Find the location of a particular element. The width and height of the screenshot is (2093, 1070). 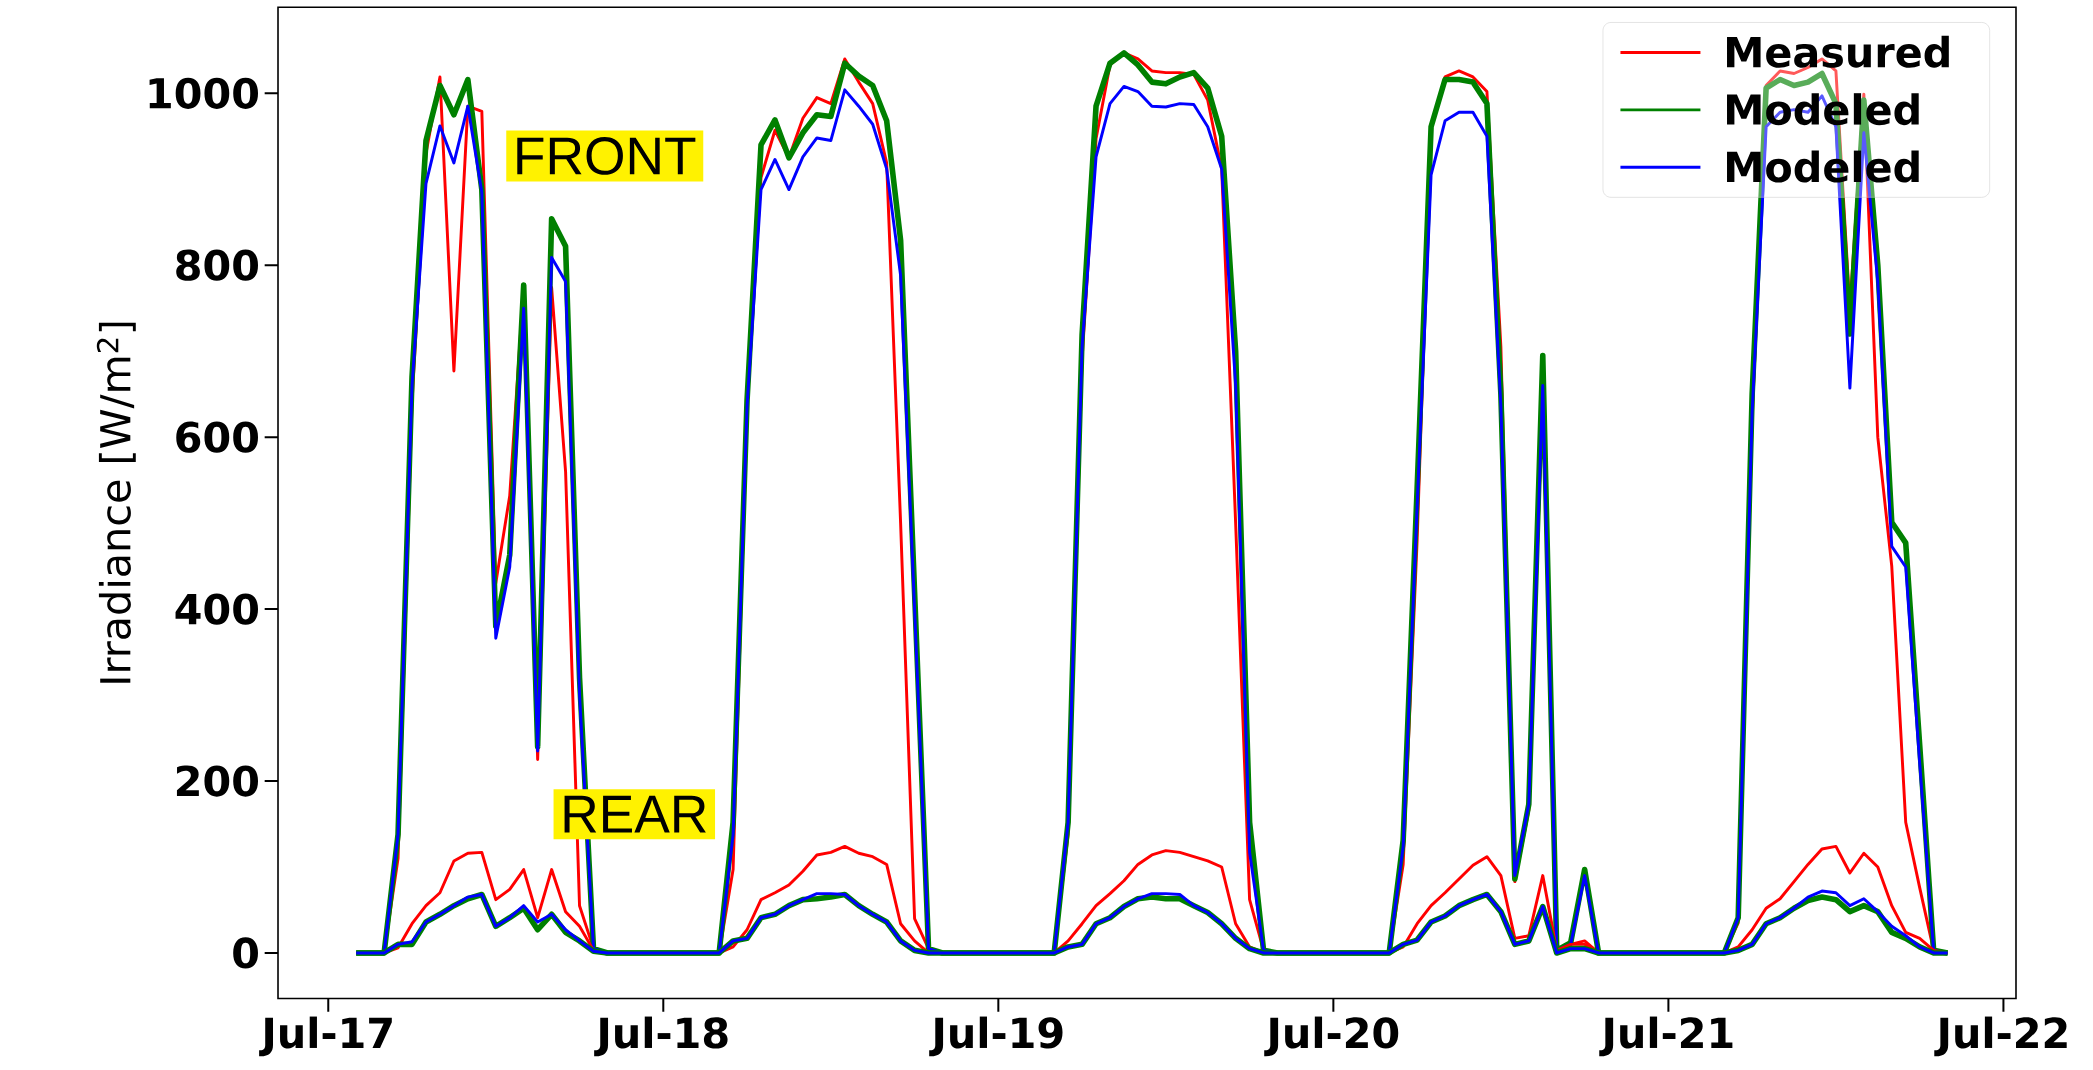

x-tick-label: Jul-20 is located at coordinates (1331, 1036).